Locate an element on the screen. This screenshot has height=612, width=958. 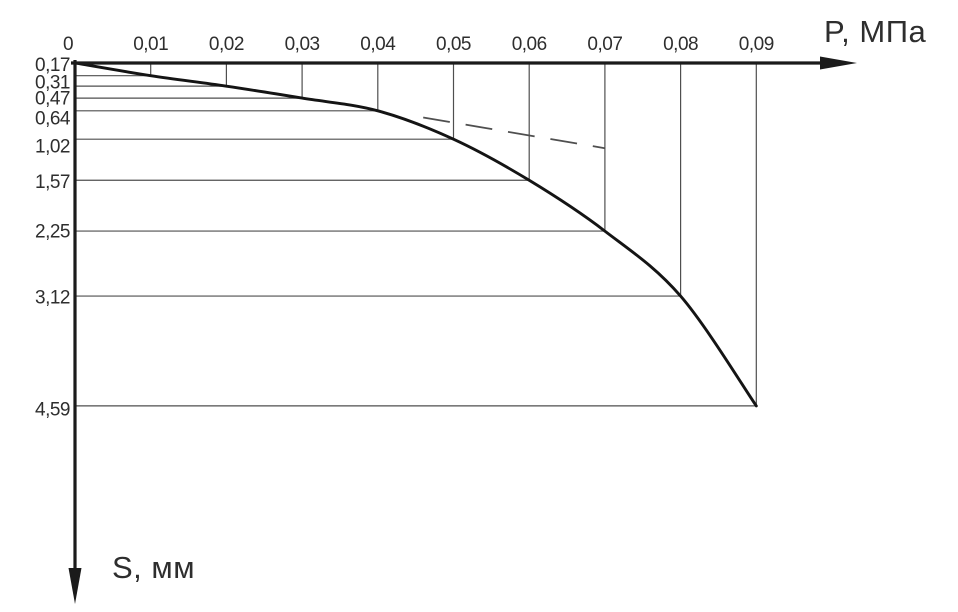
y-tick-label: 1,02 is located at coordinates (52, 147).